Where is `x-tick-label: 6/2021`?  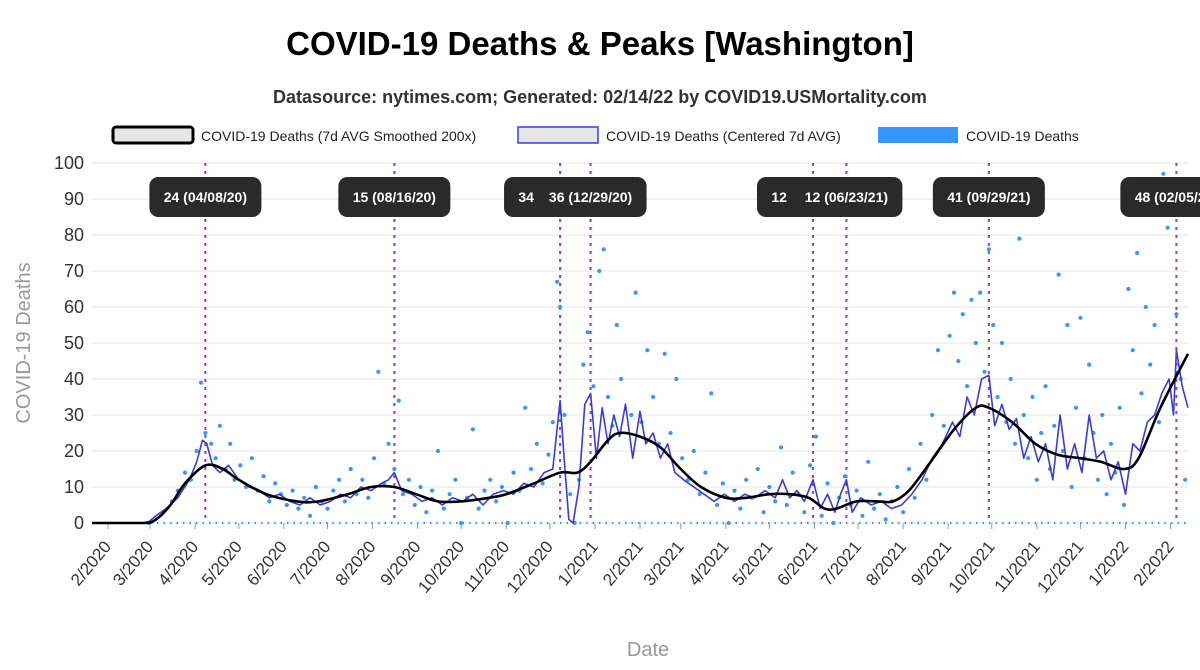
x-tick-label: 6/2021 is located at coordinates (798, 563).